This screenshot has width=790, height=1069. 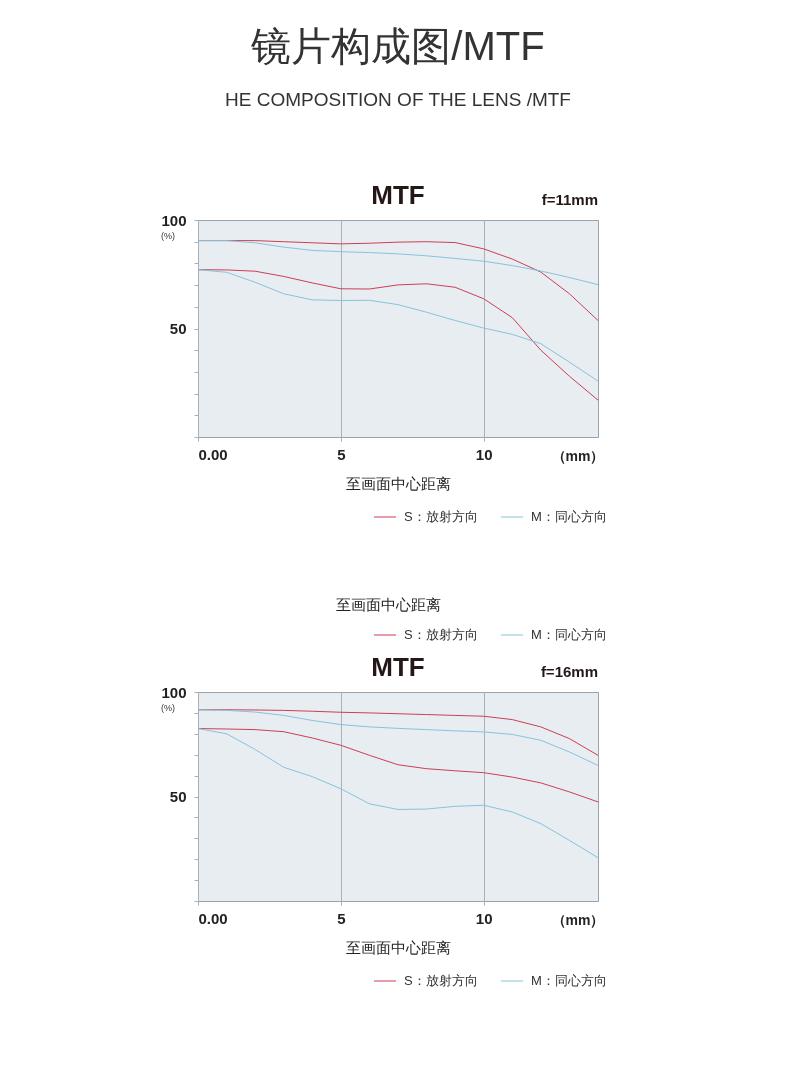 I want to click on chart-subtitle: f=16mm, so click(x=569, y=671).